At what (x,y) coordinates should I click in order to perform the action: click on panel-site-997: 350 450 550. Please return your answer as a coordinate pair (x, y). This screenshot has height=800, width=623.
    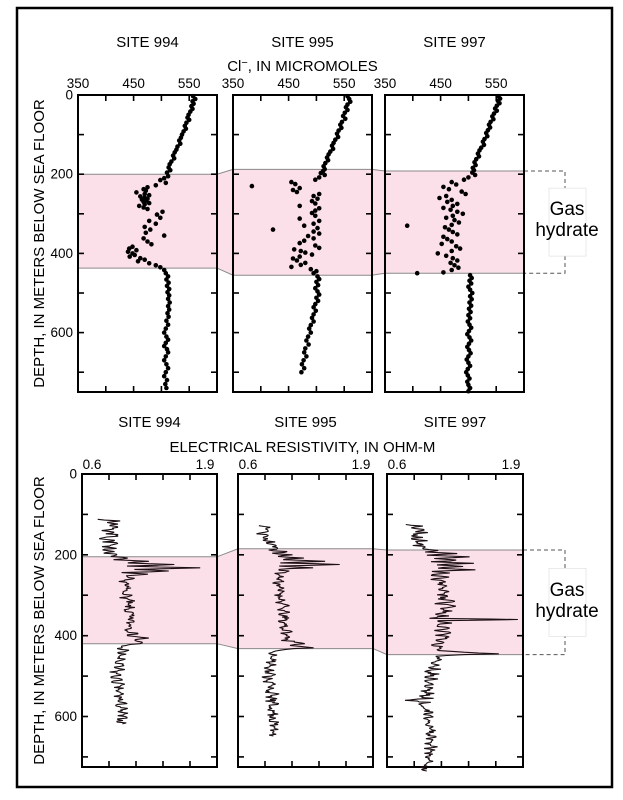
    Looking at the image, I should click on (449, 235).